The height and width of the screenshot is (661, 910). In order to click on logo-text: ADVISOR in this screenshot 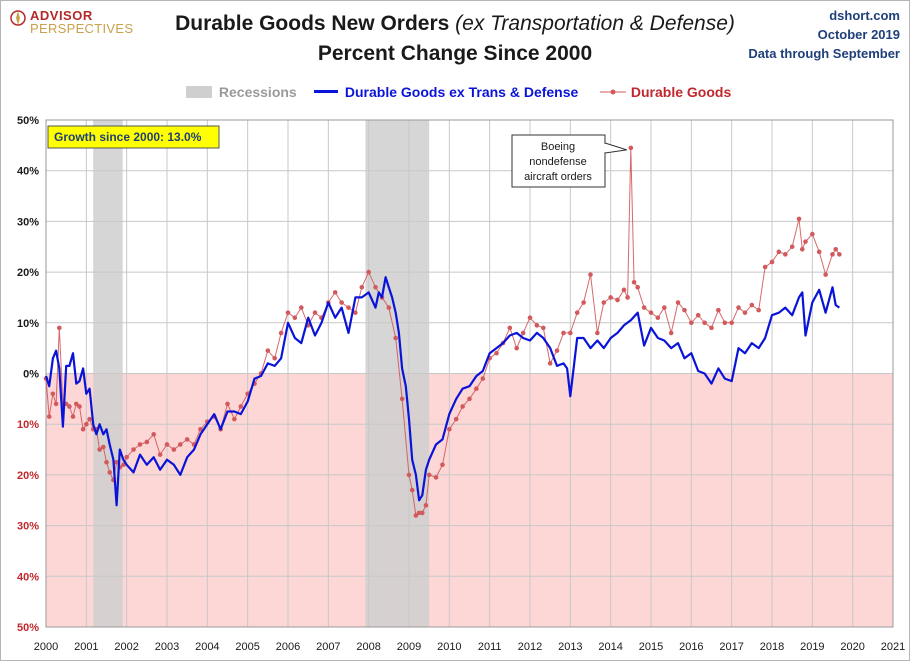, I will do `click(61, 15)`.